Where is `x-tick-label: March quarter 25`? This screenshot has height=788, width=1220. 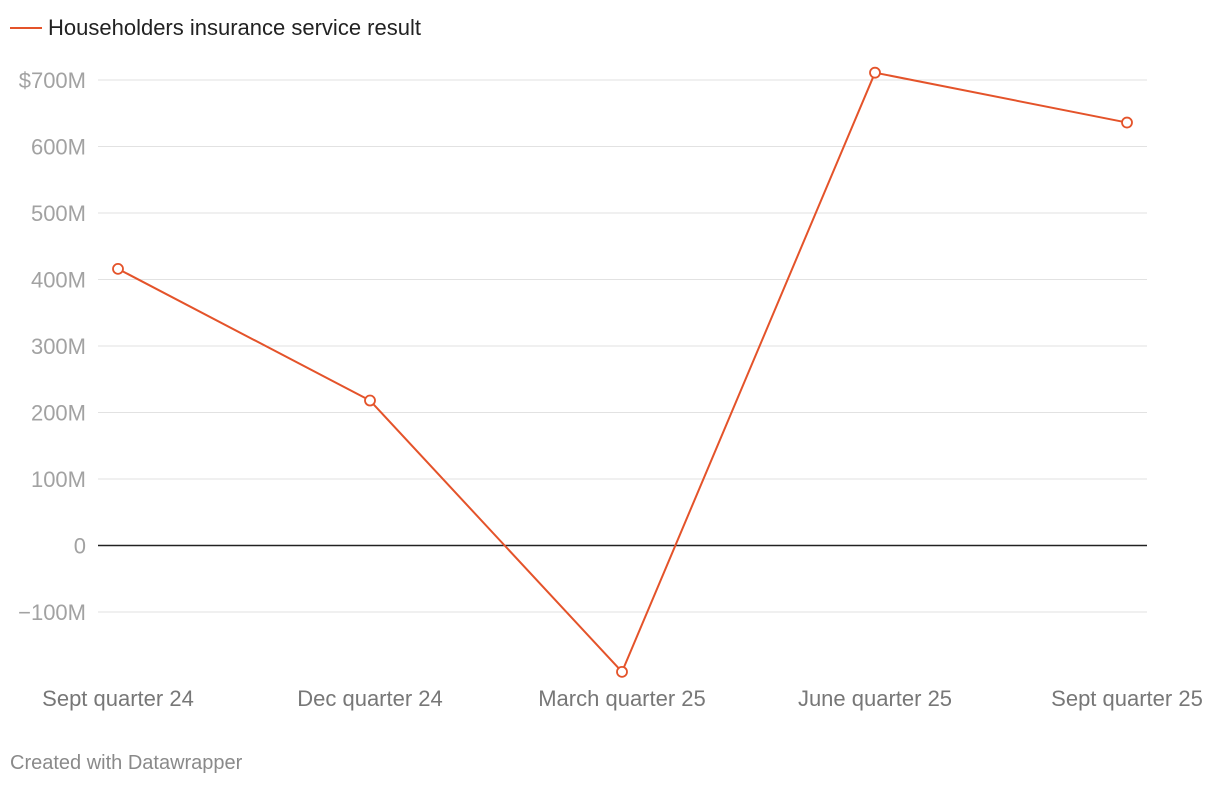
x-tick-label: March quarter 25 is located at coordinates (622, 698).